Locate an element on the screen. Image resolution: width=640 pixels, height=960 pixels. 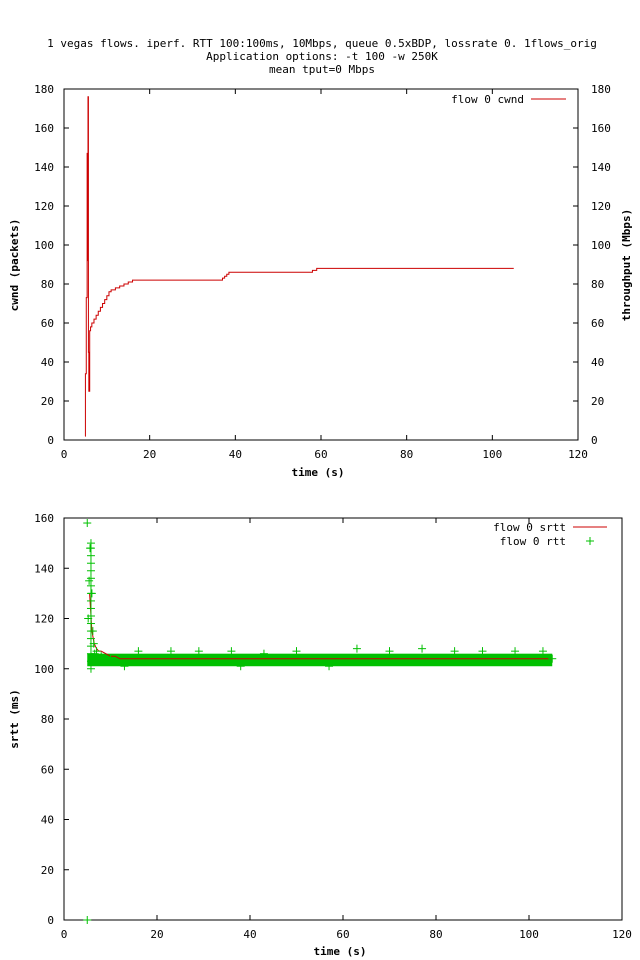
y2-tick-label: 100 is located at coordinates (601, 245).